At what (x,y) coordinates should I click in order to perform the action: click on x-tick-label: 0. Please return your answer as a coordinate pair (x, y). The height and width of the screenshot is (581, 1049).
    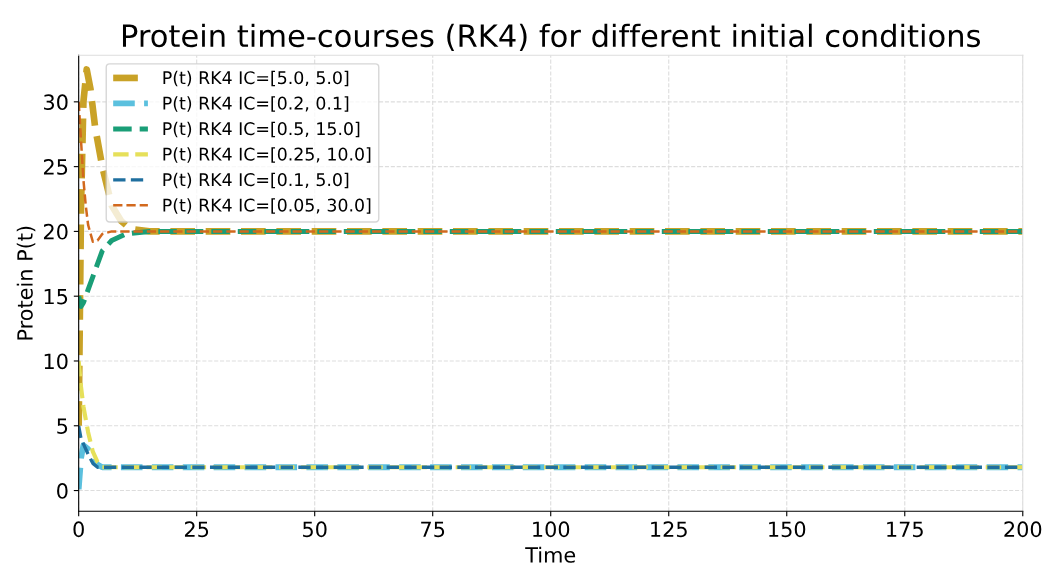
    Looking at the image, I should click on (78, 529).